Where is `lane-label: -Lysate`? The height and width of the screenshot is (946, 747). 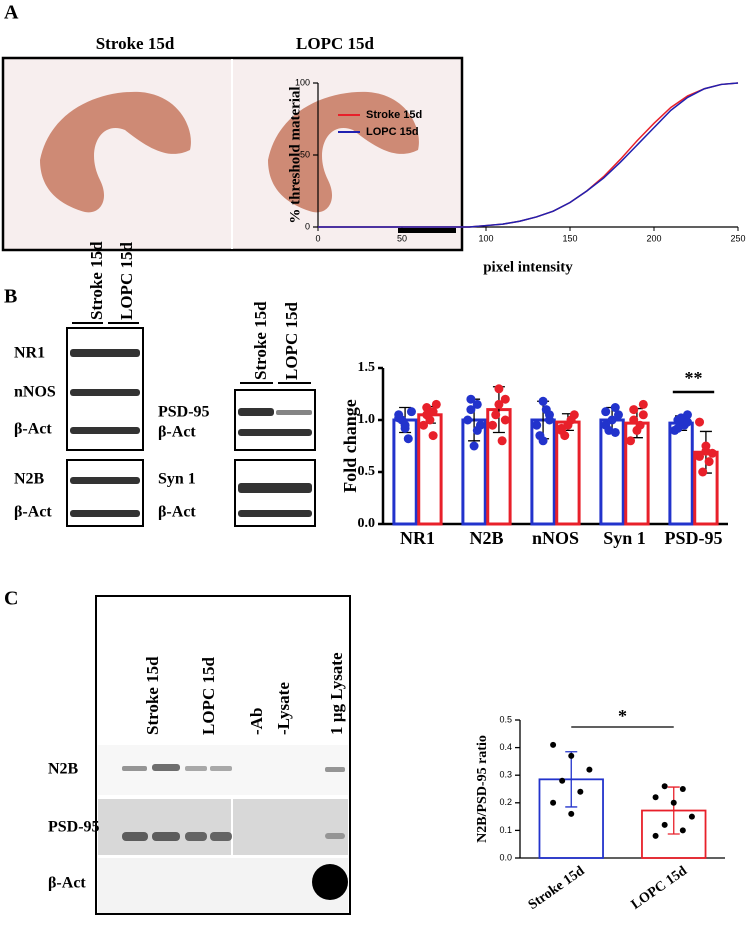
lane-label: -Lysate is located at coordinates (283, 708).